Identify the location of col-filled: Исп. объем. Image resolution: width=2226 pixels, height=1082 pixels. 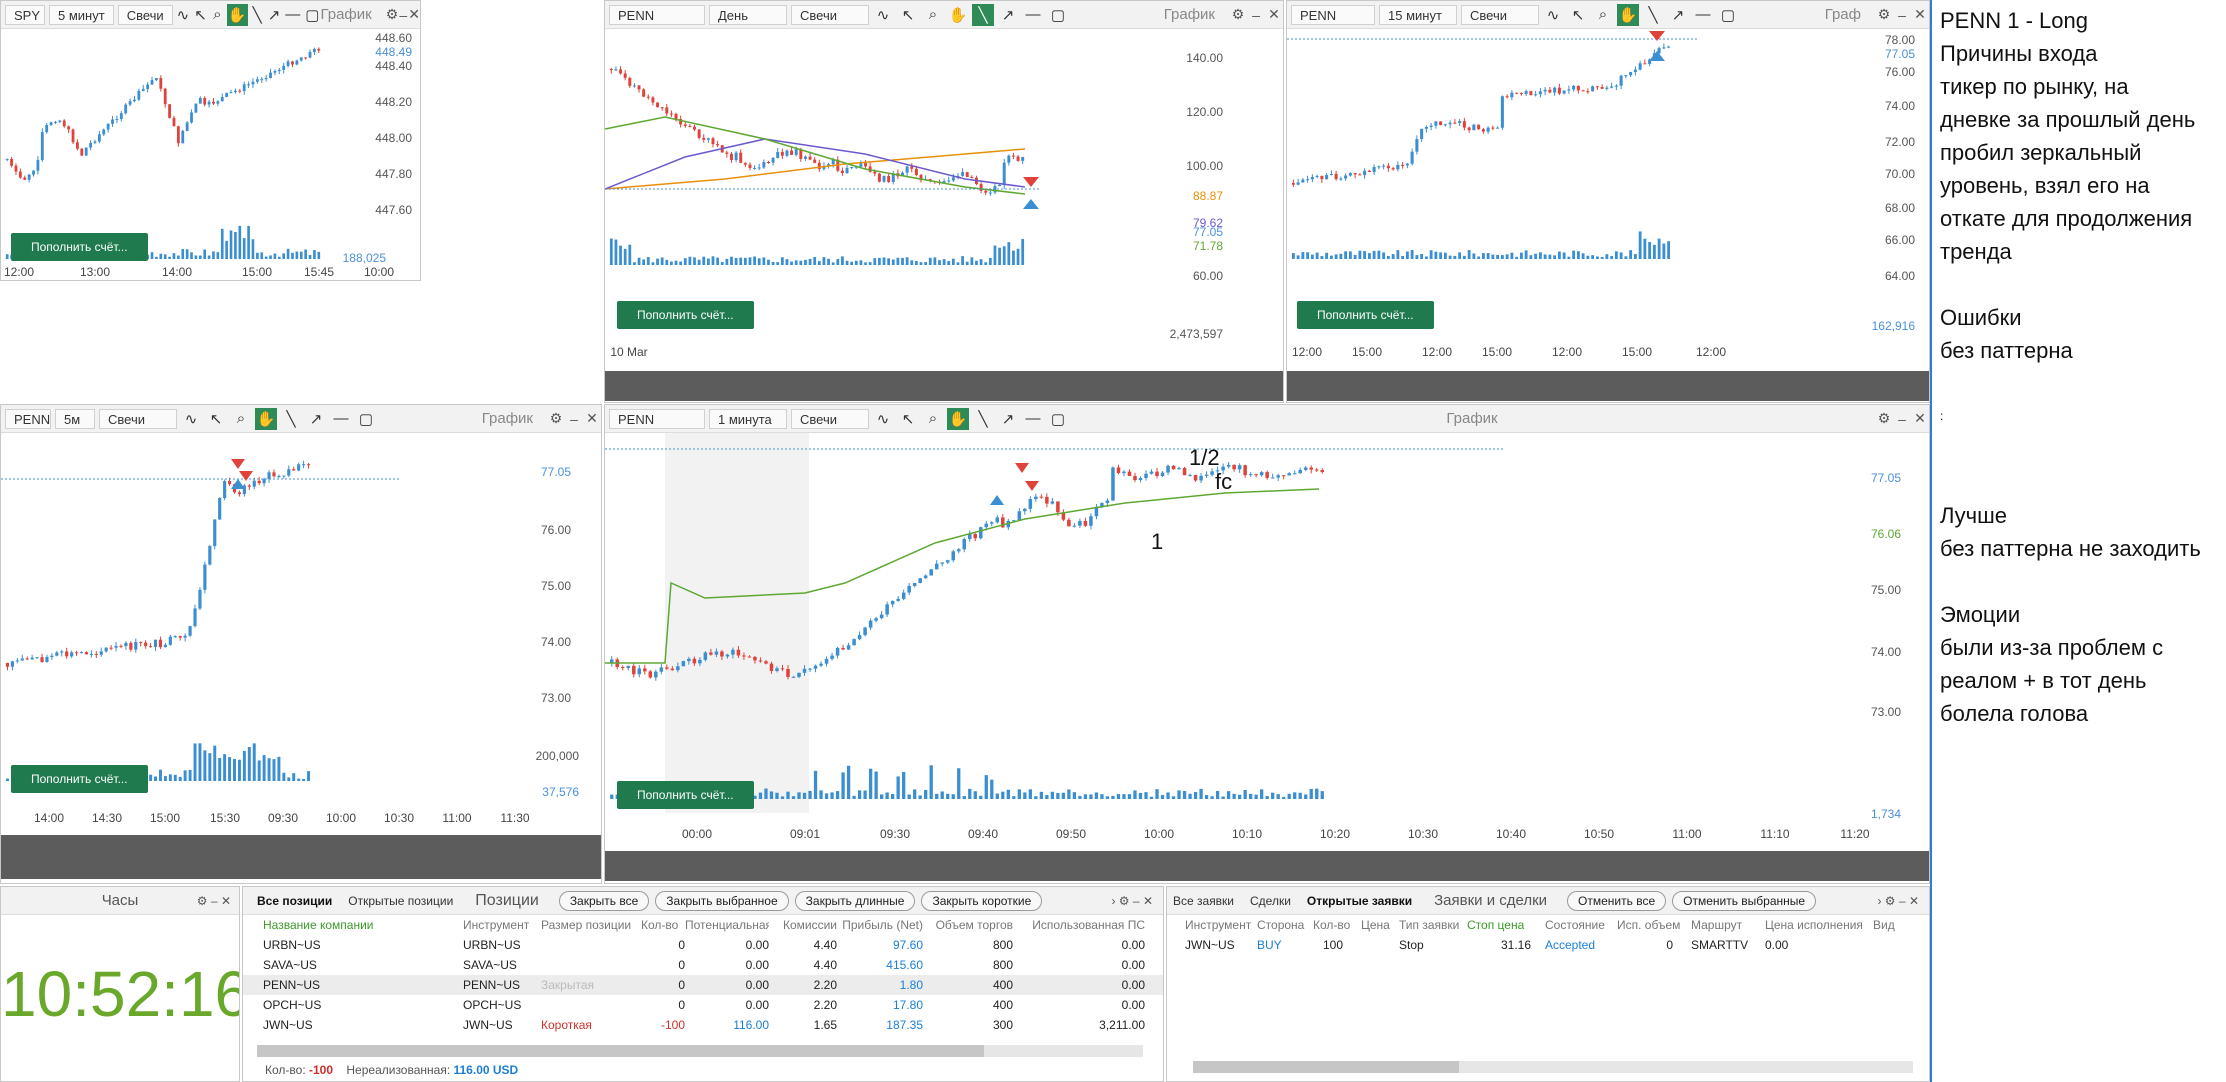
(1649, 925).